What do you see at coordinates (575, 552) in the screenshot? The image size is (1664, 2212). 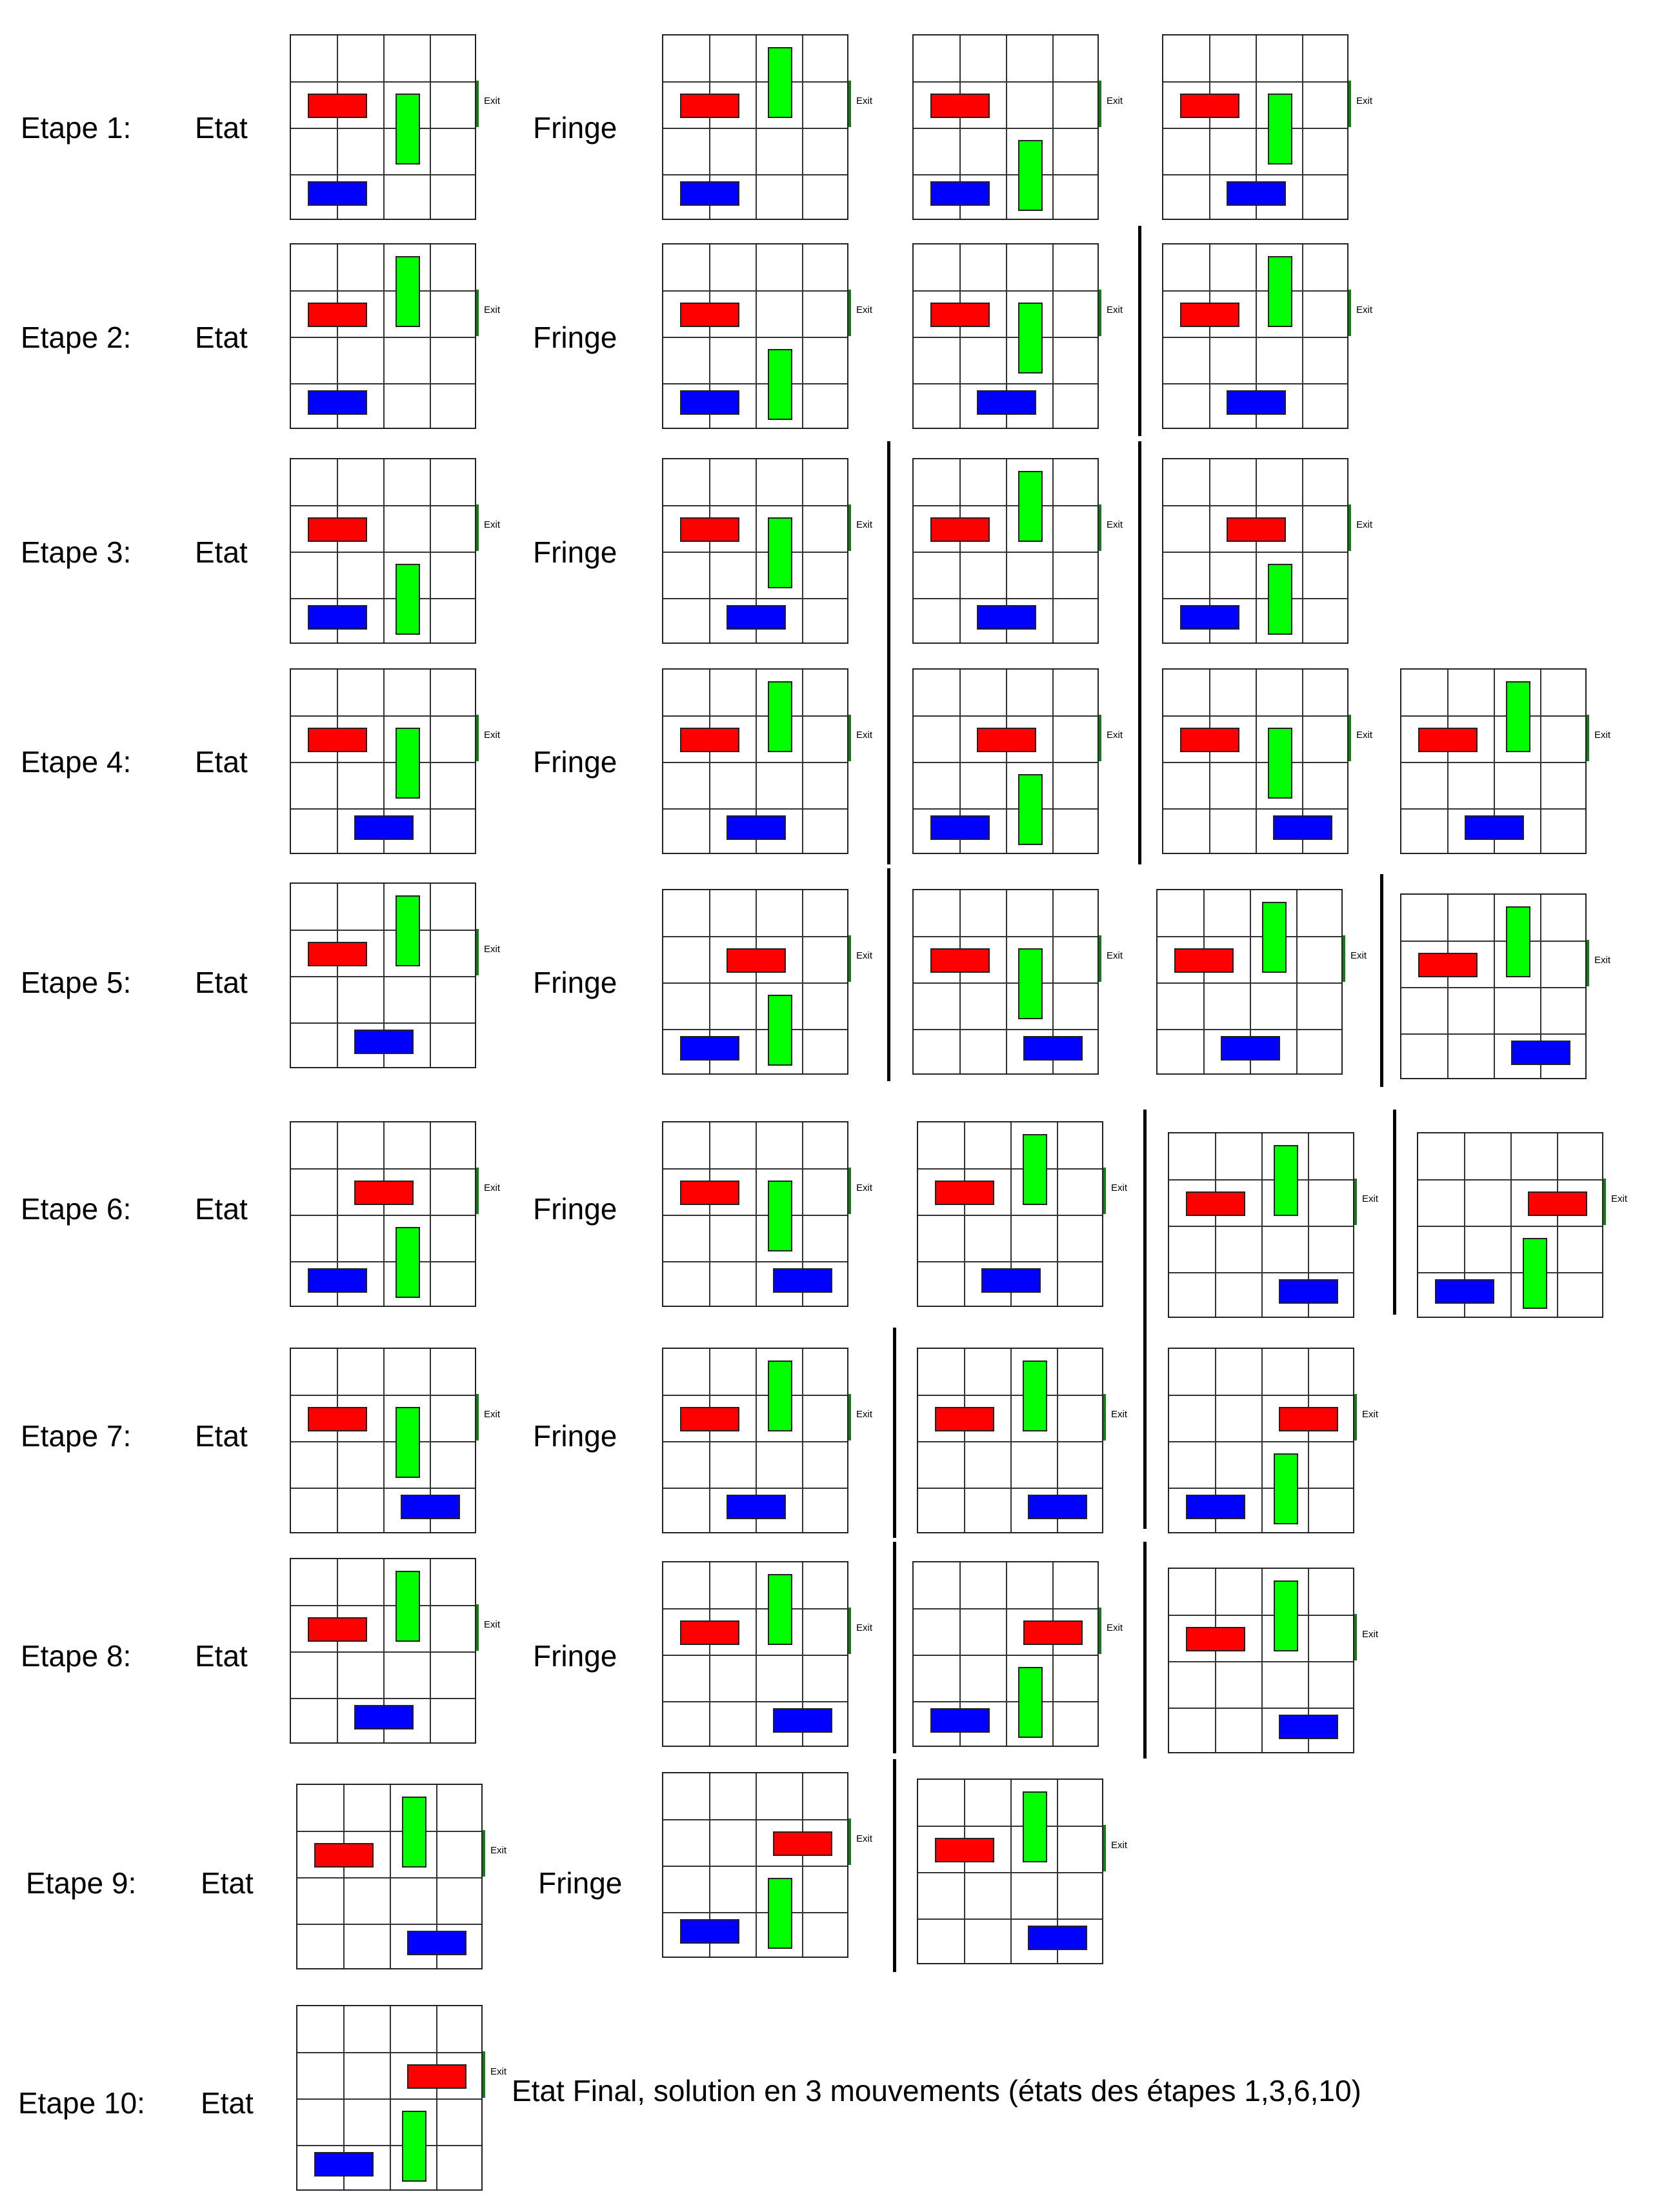 I see `fringe-label: Fringe` at bounding box center [575, 552].